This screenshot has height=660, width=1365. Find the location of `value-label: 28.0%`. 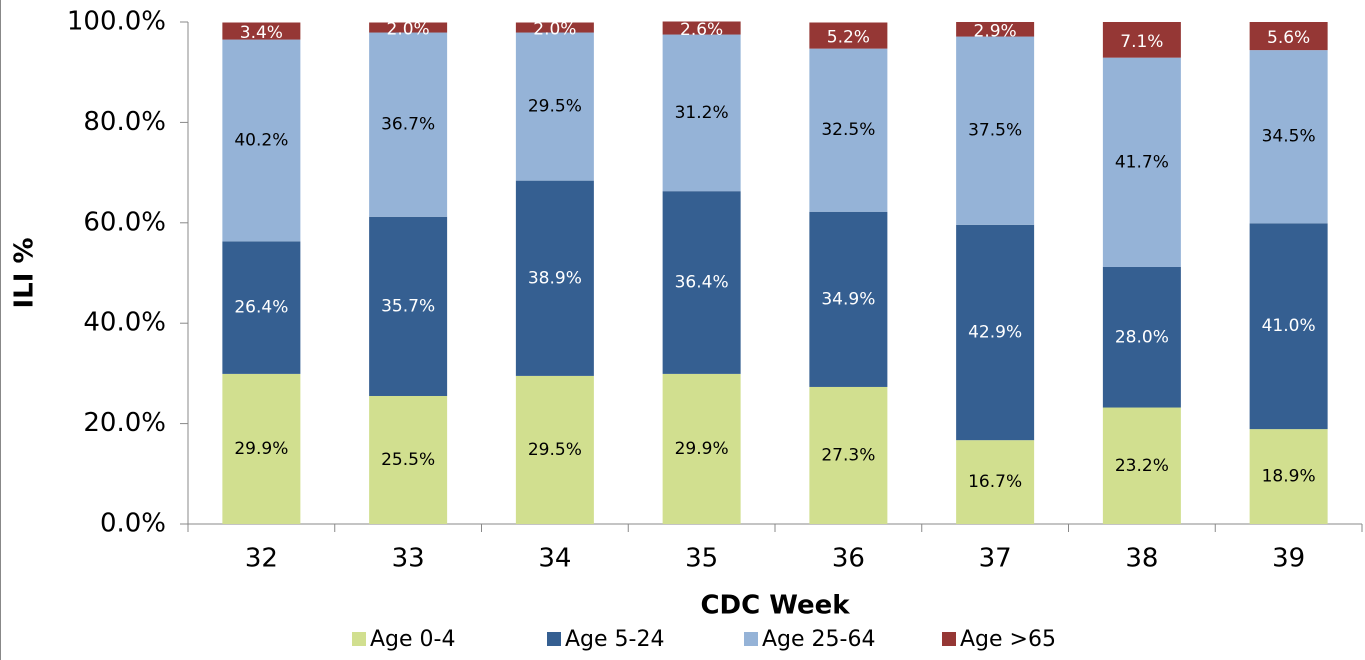

value-label: 28.0% is located at coordinates (1142, 337).